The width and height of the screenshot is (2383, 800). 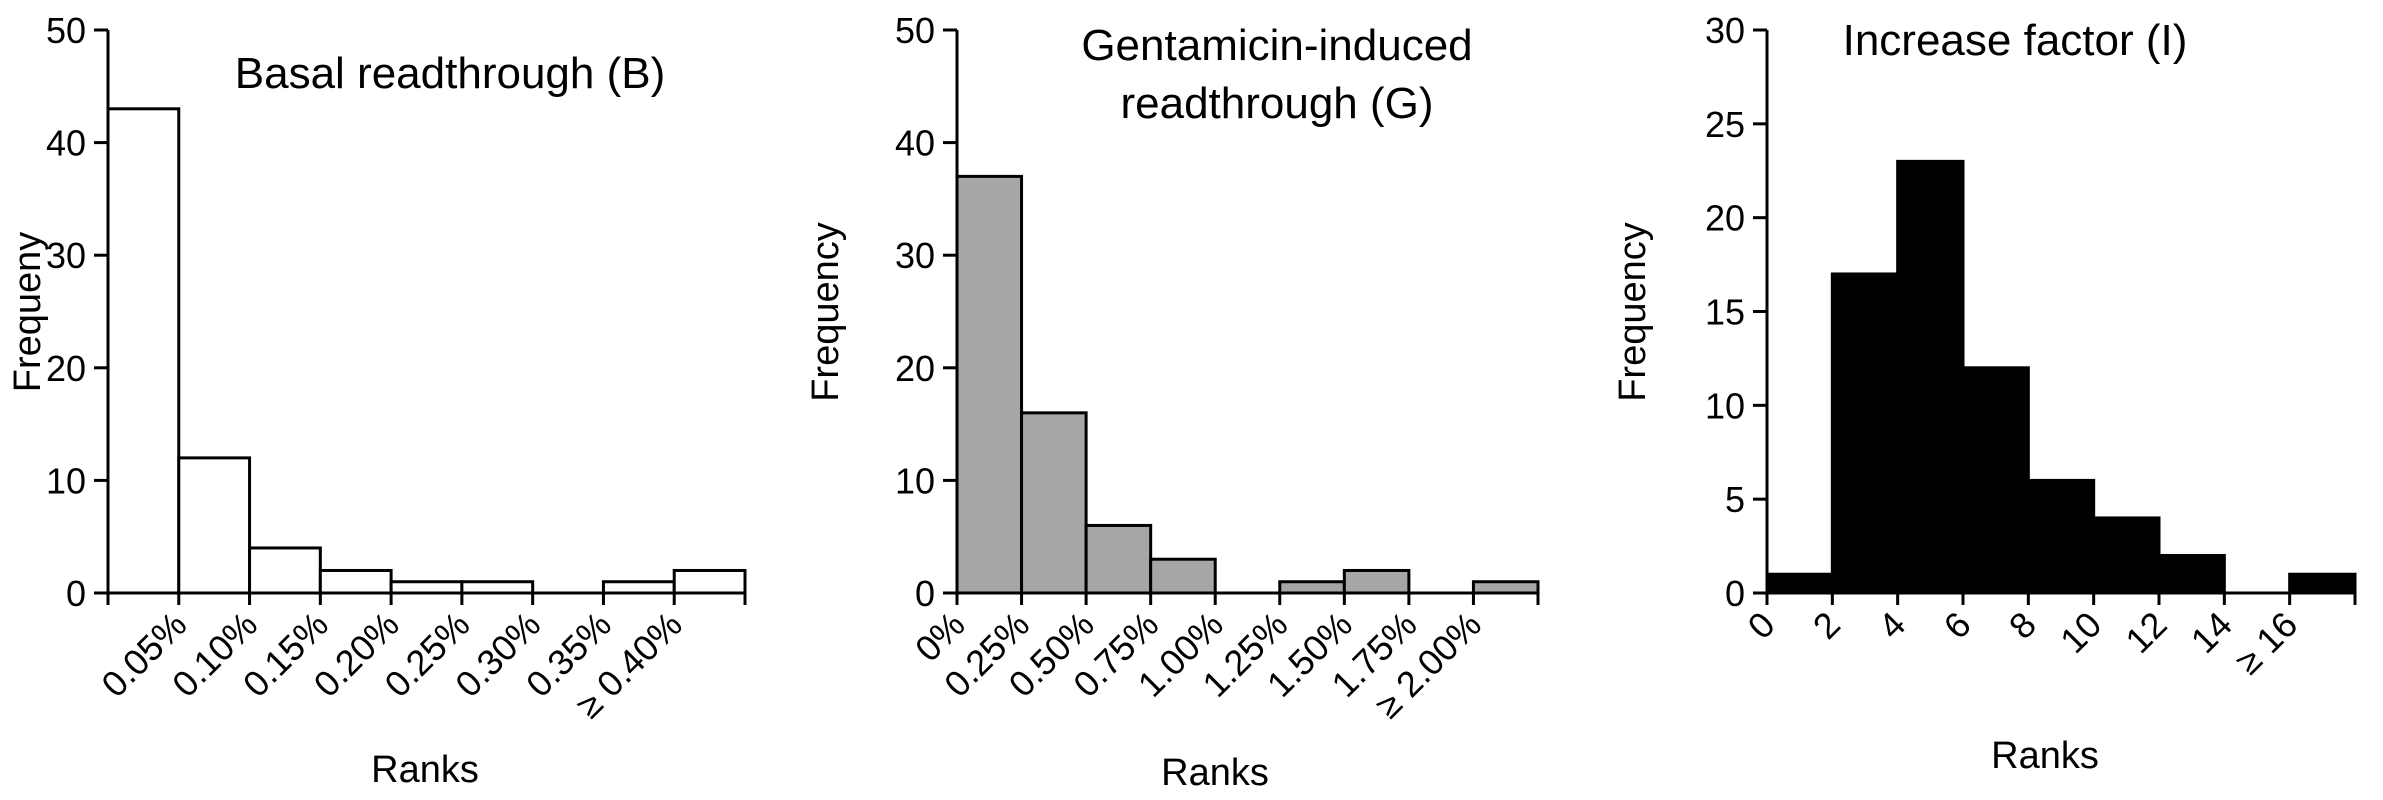 What do you see at coordinates (1276, 103) in the screenshot?
I see `chart-title: readthrough (G)` at bounding box center [1276, 103].